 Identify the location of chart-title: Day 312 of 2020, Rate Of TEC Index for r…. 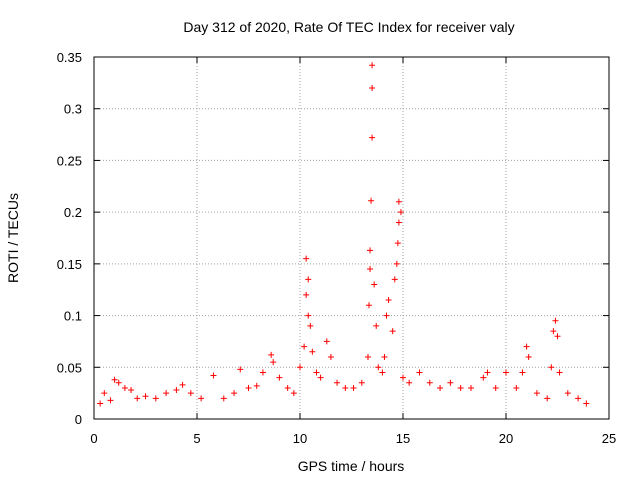
(348, 27).